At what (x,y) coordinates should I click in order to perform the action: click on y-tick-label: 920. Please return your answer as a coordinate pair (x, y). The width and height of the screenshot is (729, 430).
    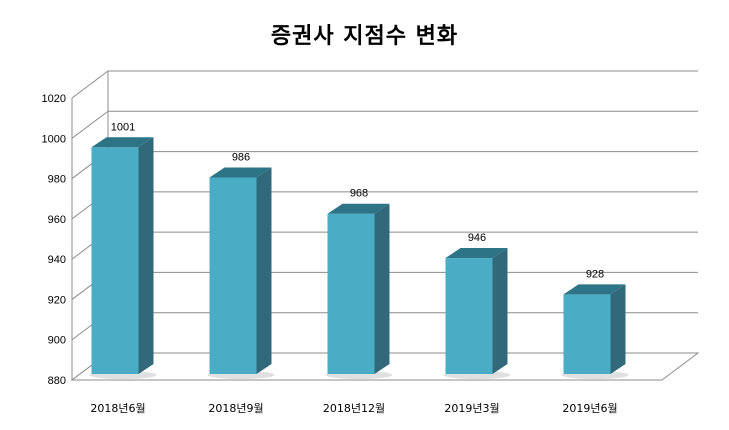
    Looking at the image, I should click on (57, 300).